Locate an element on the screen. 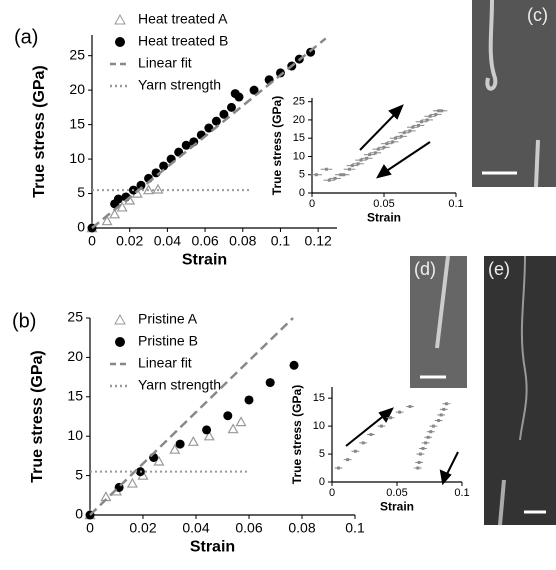 Image resolution: width=556 pixels, height=570 pixels. chart: 0 5 10 15 0 0.05 0.1 Strain True stress (GPa) is located at coordinates (379, 449).